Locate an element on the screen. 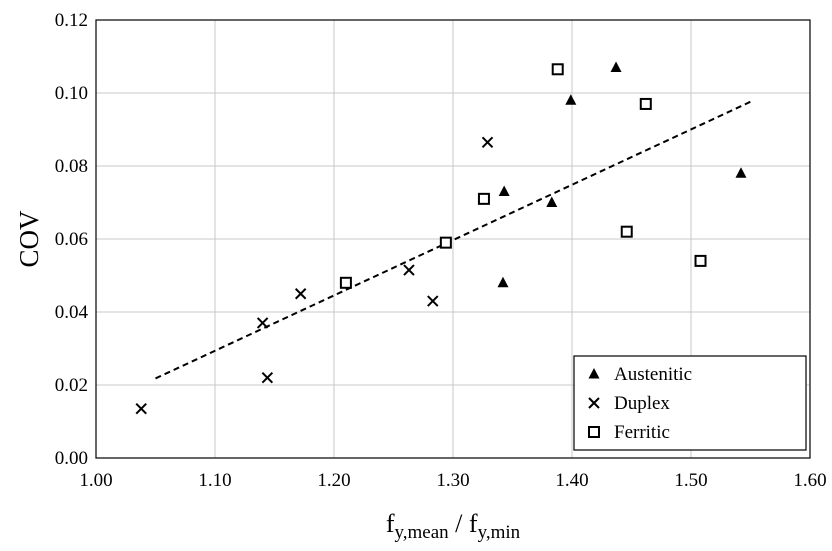 The image size is (832, 551). x-axis-title: fy,mean / fy,min is located at coordinates (453, 526).